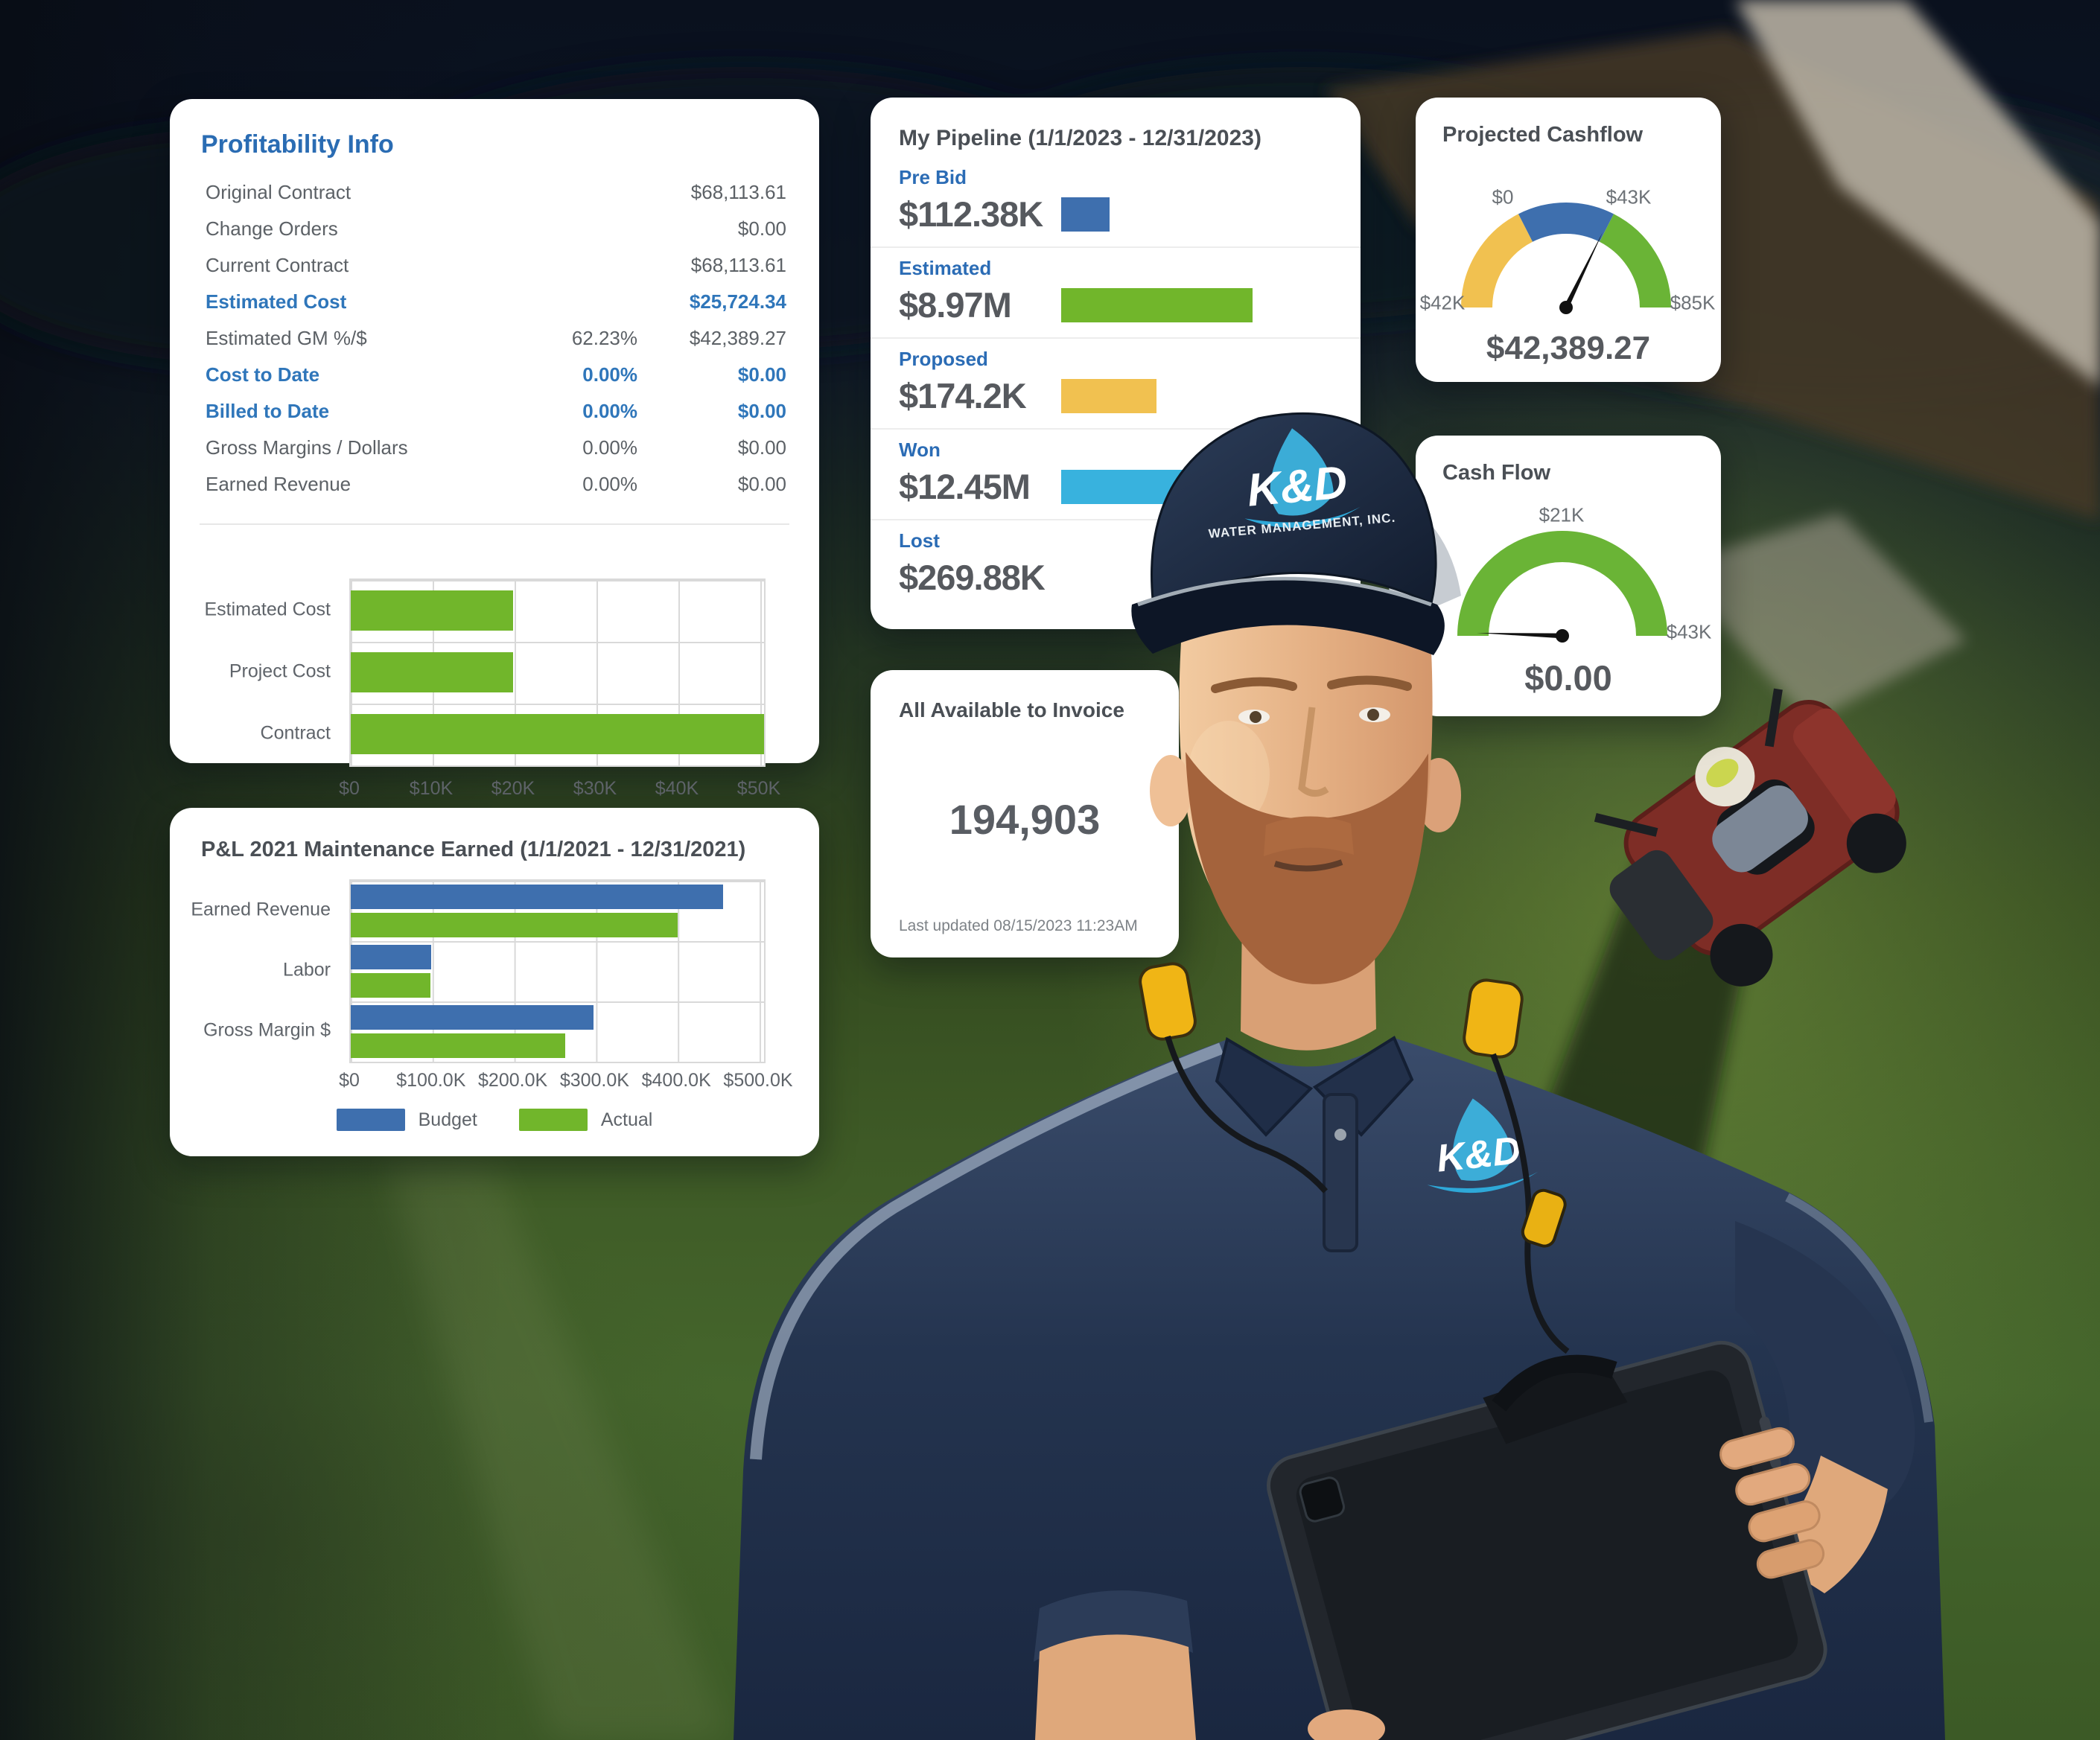 The width and height of the screenshot is (2100, 1740). What do you see at coordinates (626, 1119) in the screenshot?
I see `legend-label: Actual` at bounding box center [626, 1119].